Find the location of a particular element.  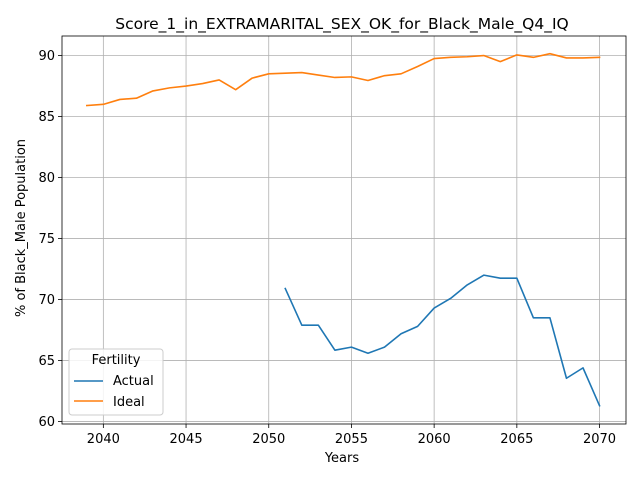

legend-box is located at coordinates (116, 382).